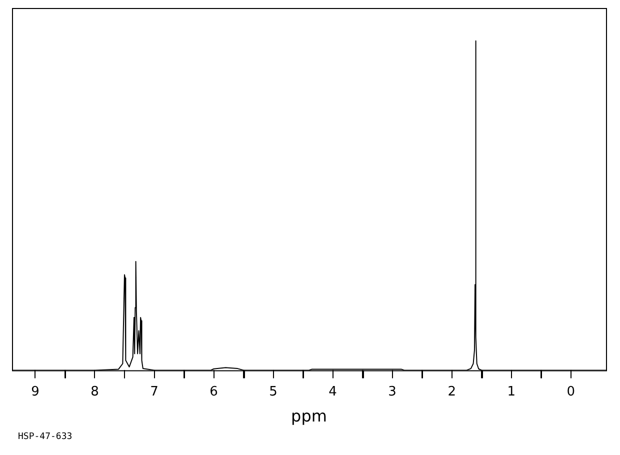 The height and width of the screenshot is (455, 620). Describe the element at coordinates (94, 392) in the screenshot. I see `x-tick-label: 8` at that location.